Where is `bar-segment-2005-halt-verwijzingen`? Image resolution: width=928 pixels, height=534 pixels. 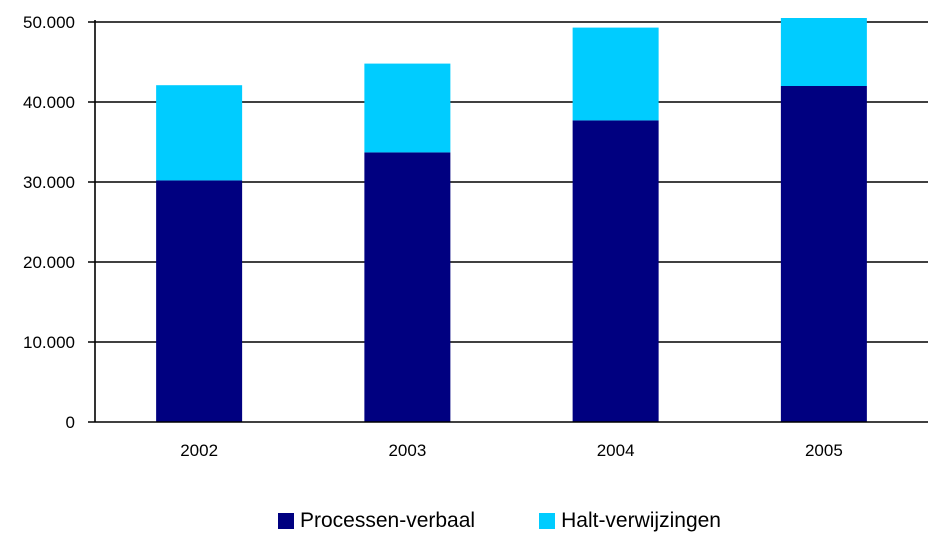
bar-segment-2005-halt-verwijzingen is located at coordinates (823, 52).